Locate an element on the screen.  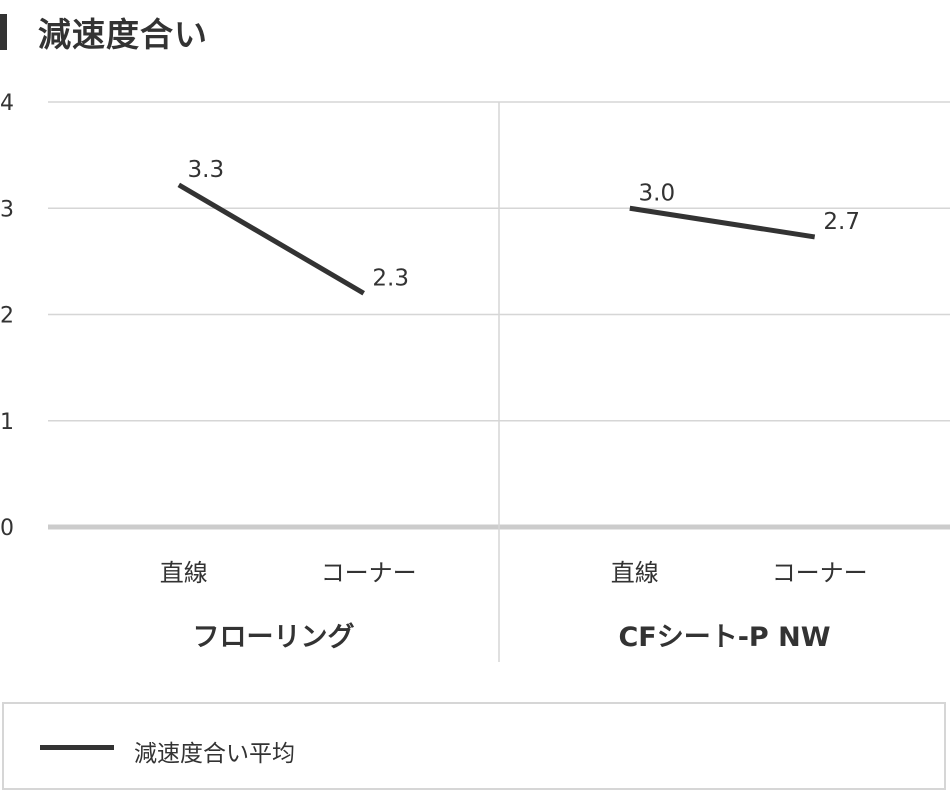
y-tick-label-2: 2 is located at coordinates (7, 316).